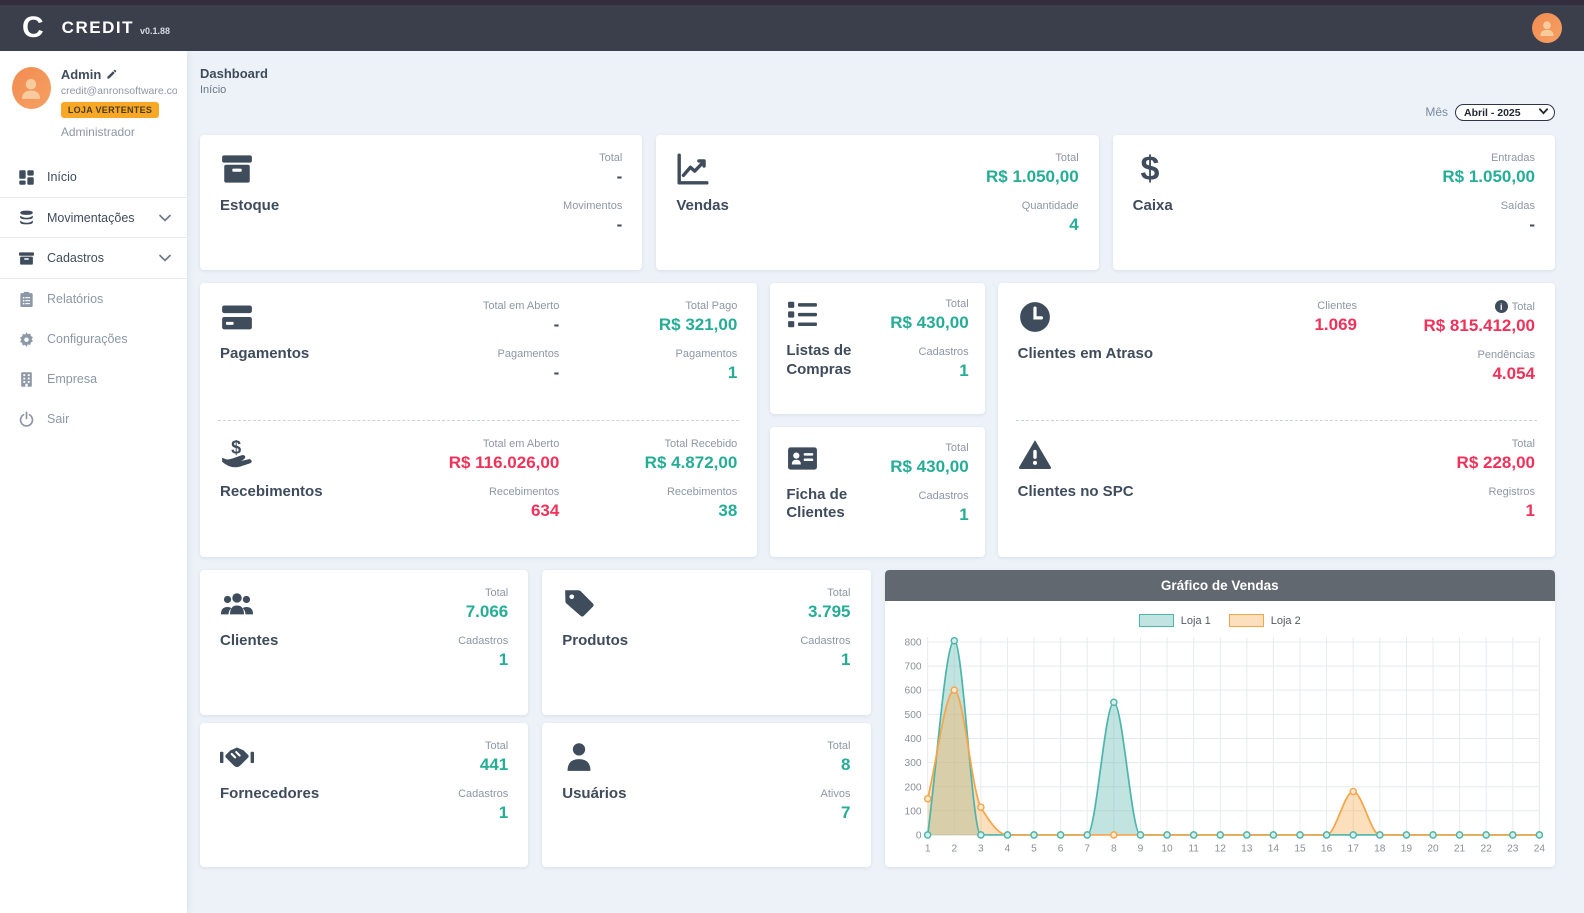 The width and height of the screenshot is (1584, 913). Describe the element at coordinates (1333, 202) in the screenshot. I see `card-caixa: $ Caixa Entradas R$ 1.050,00 Saídas -` at that location.